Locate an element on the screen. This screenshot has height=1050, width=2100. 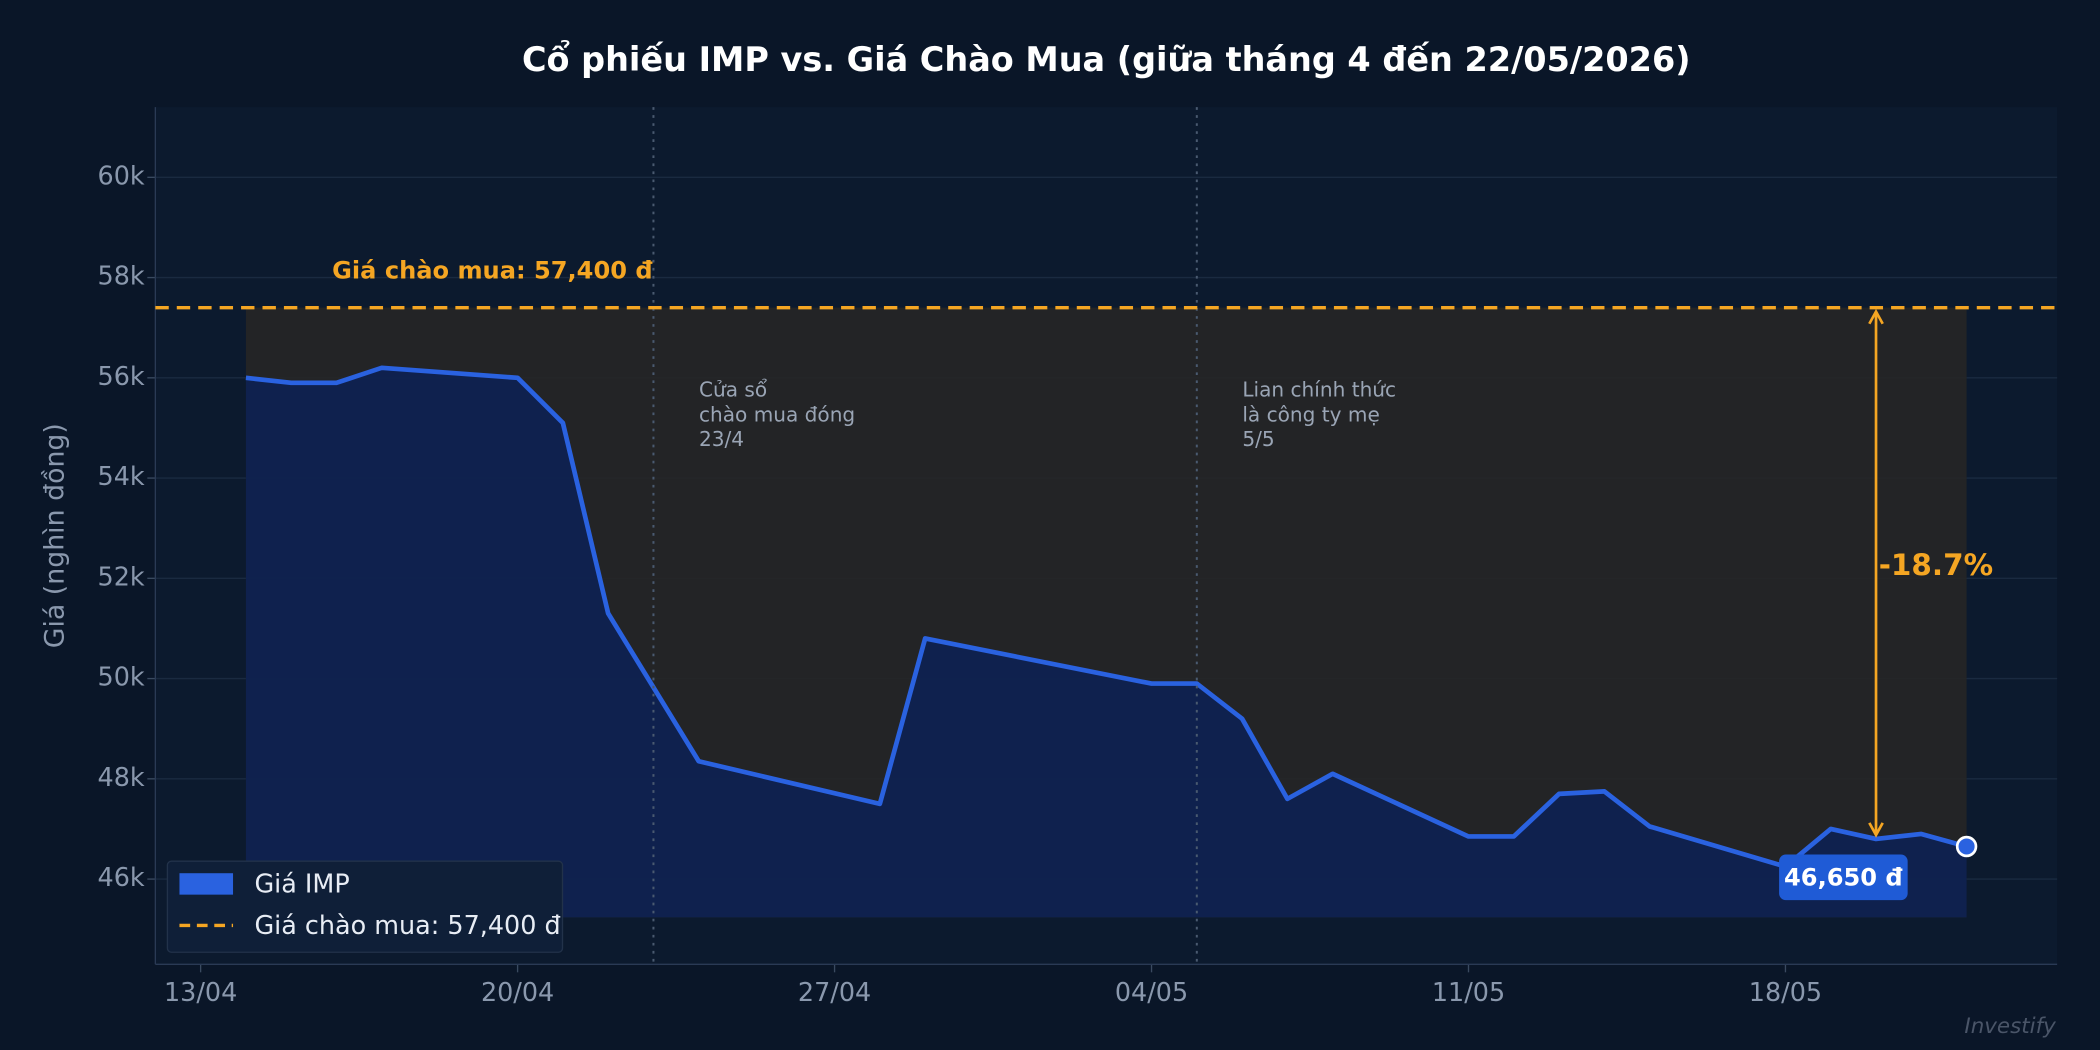
y-tick-label: 52k is located at coordinates (121, 576).